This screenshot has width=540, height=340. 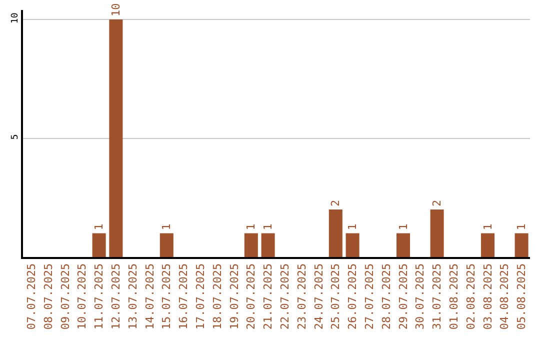 I want to click on x-tick-label: 27.07.2025, so click(x=369, y=296).